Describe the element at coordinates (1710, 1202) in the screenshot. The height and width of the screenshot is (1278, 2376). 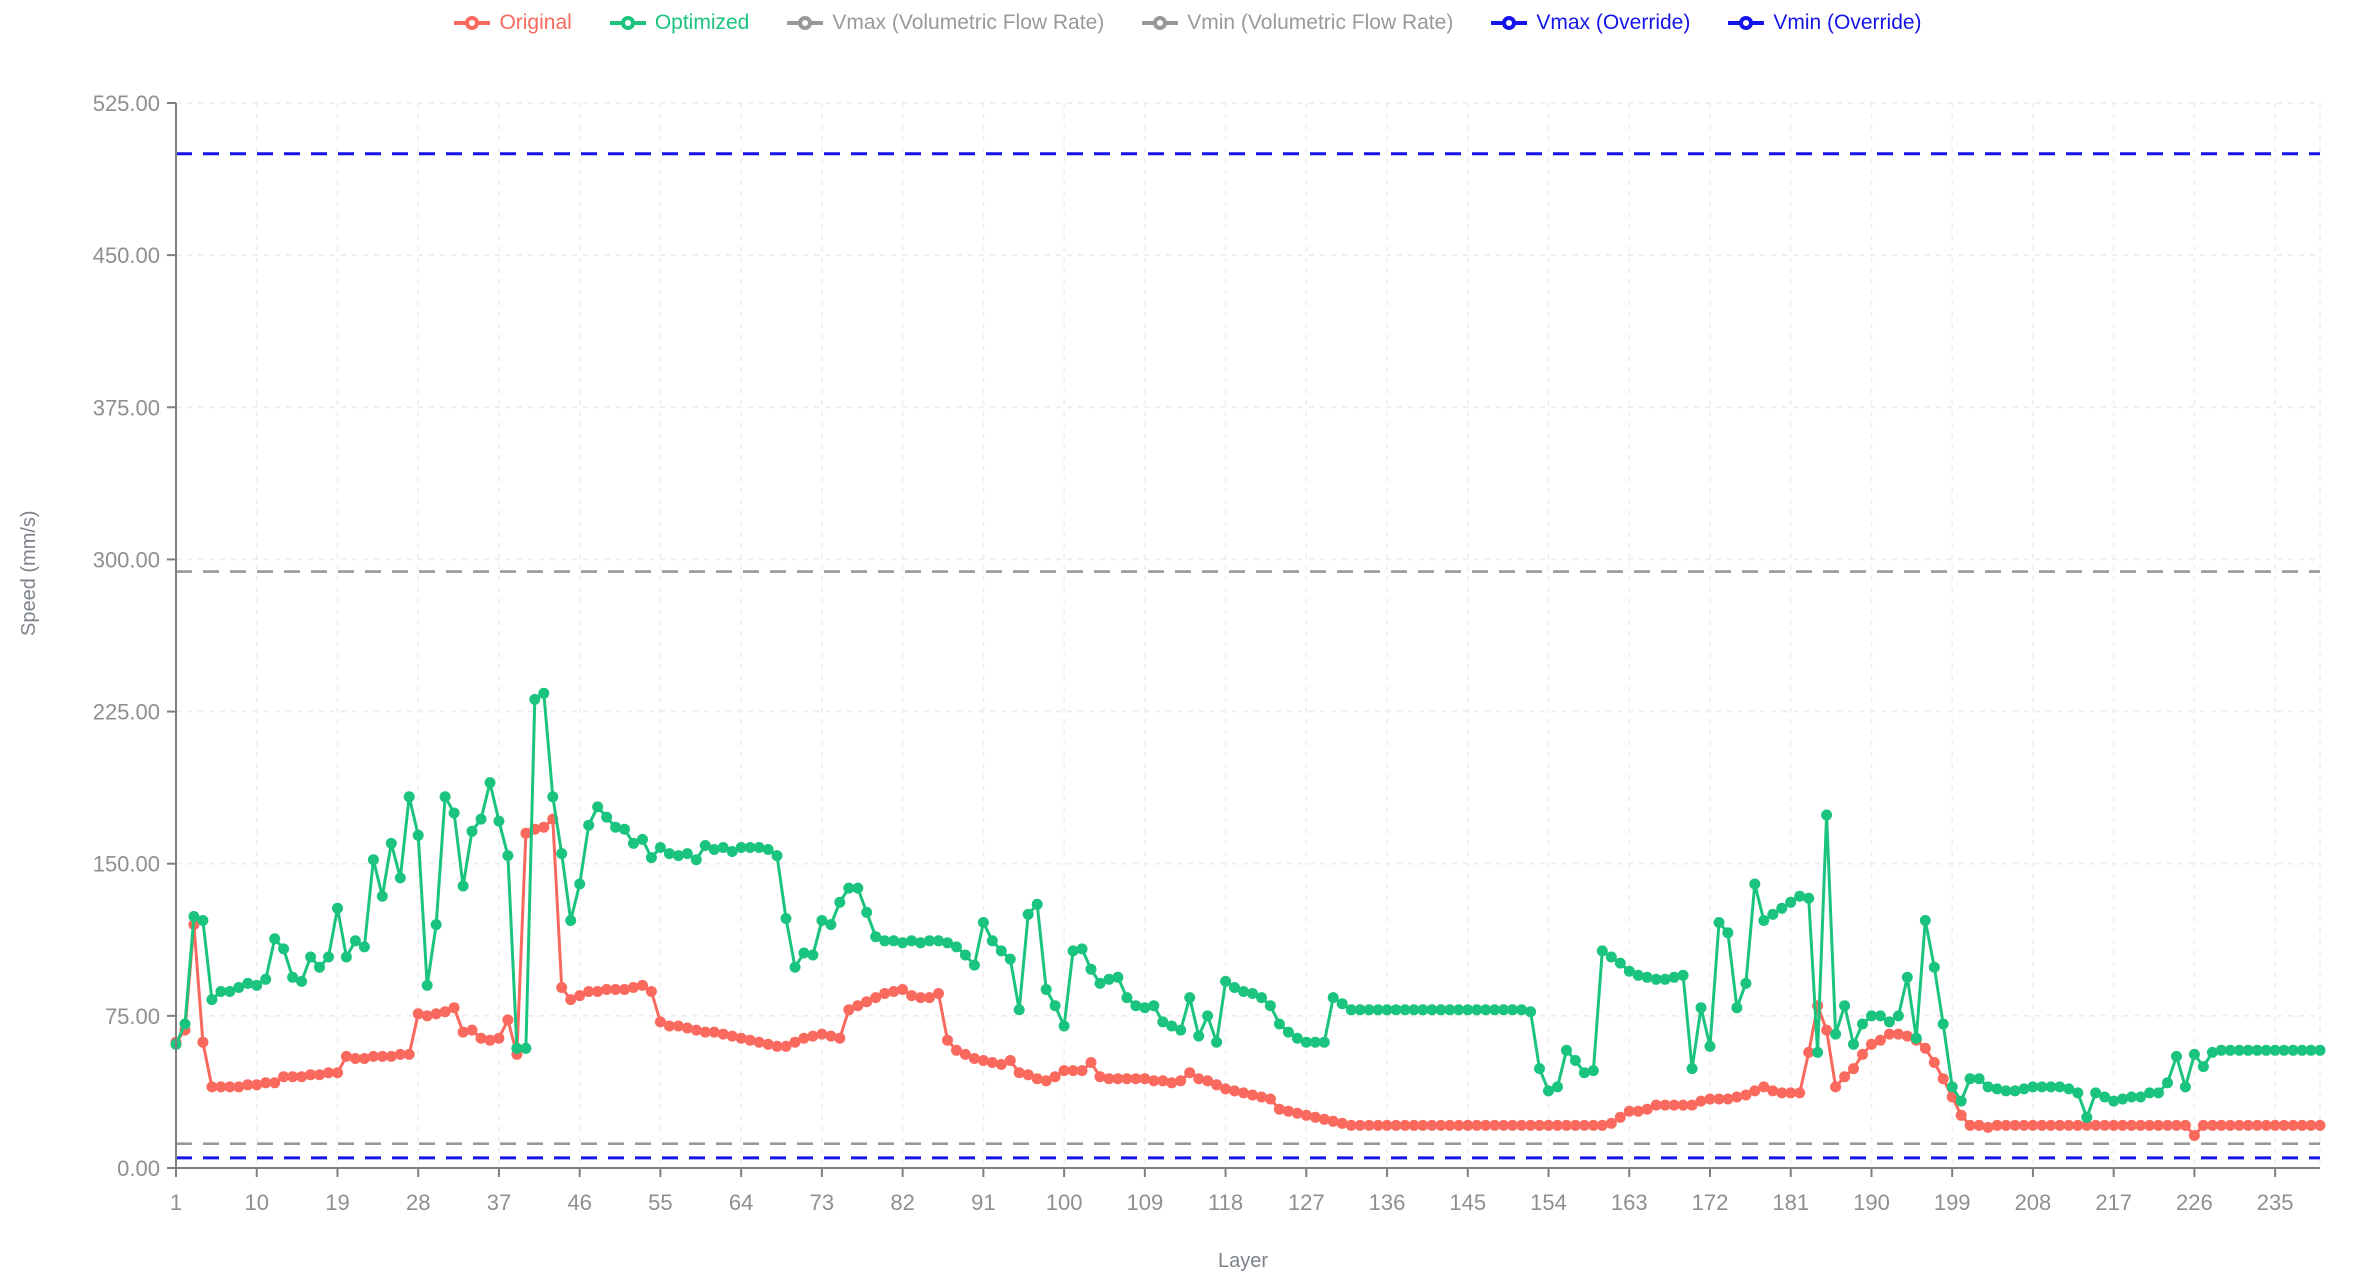
I see `svg-text: 172` at that location.